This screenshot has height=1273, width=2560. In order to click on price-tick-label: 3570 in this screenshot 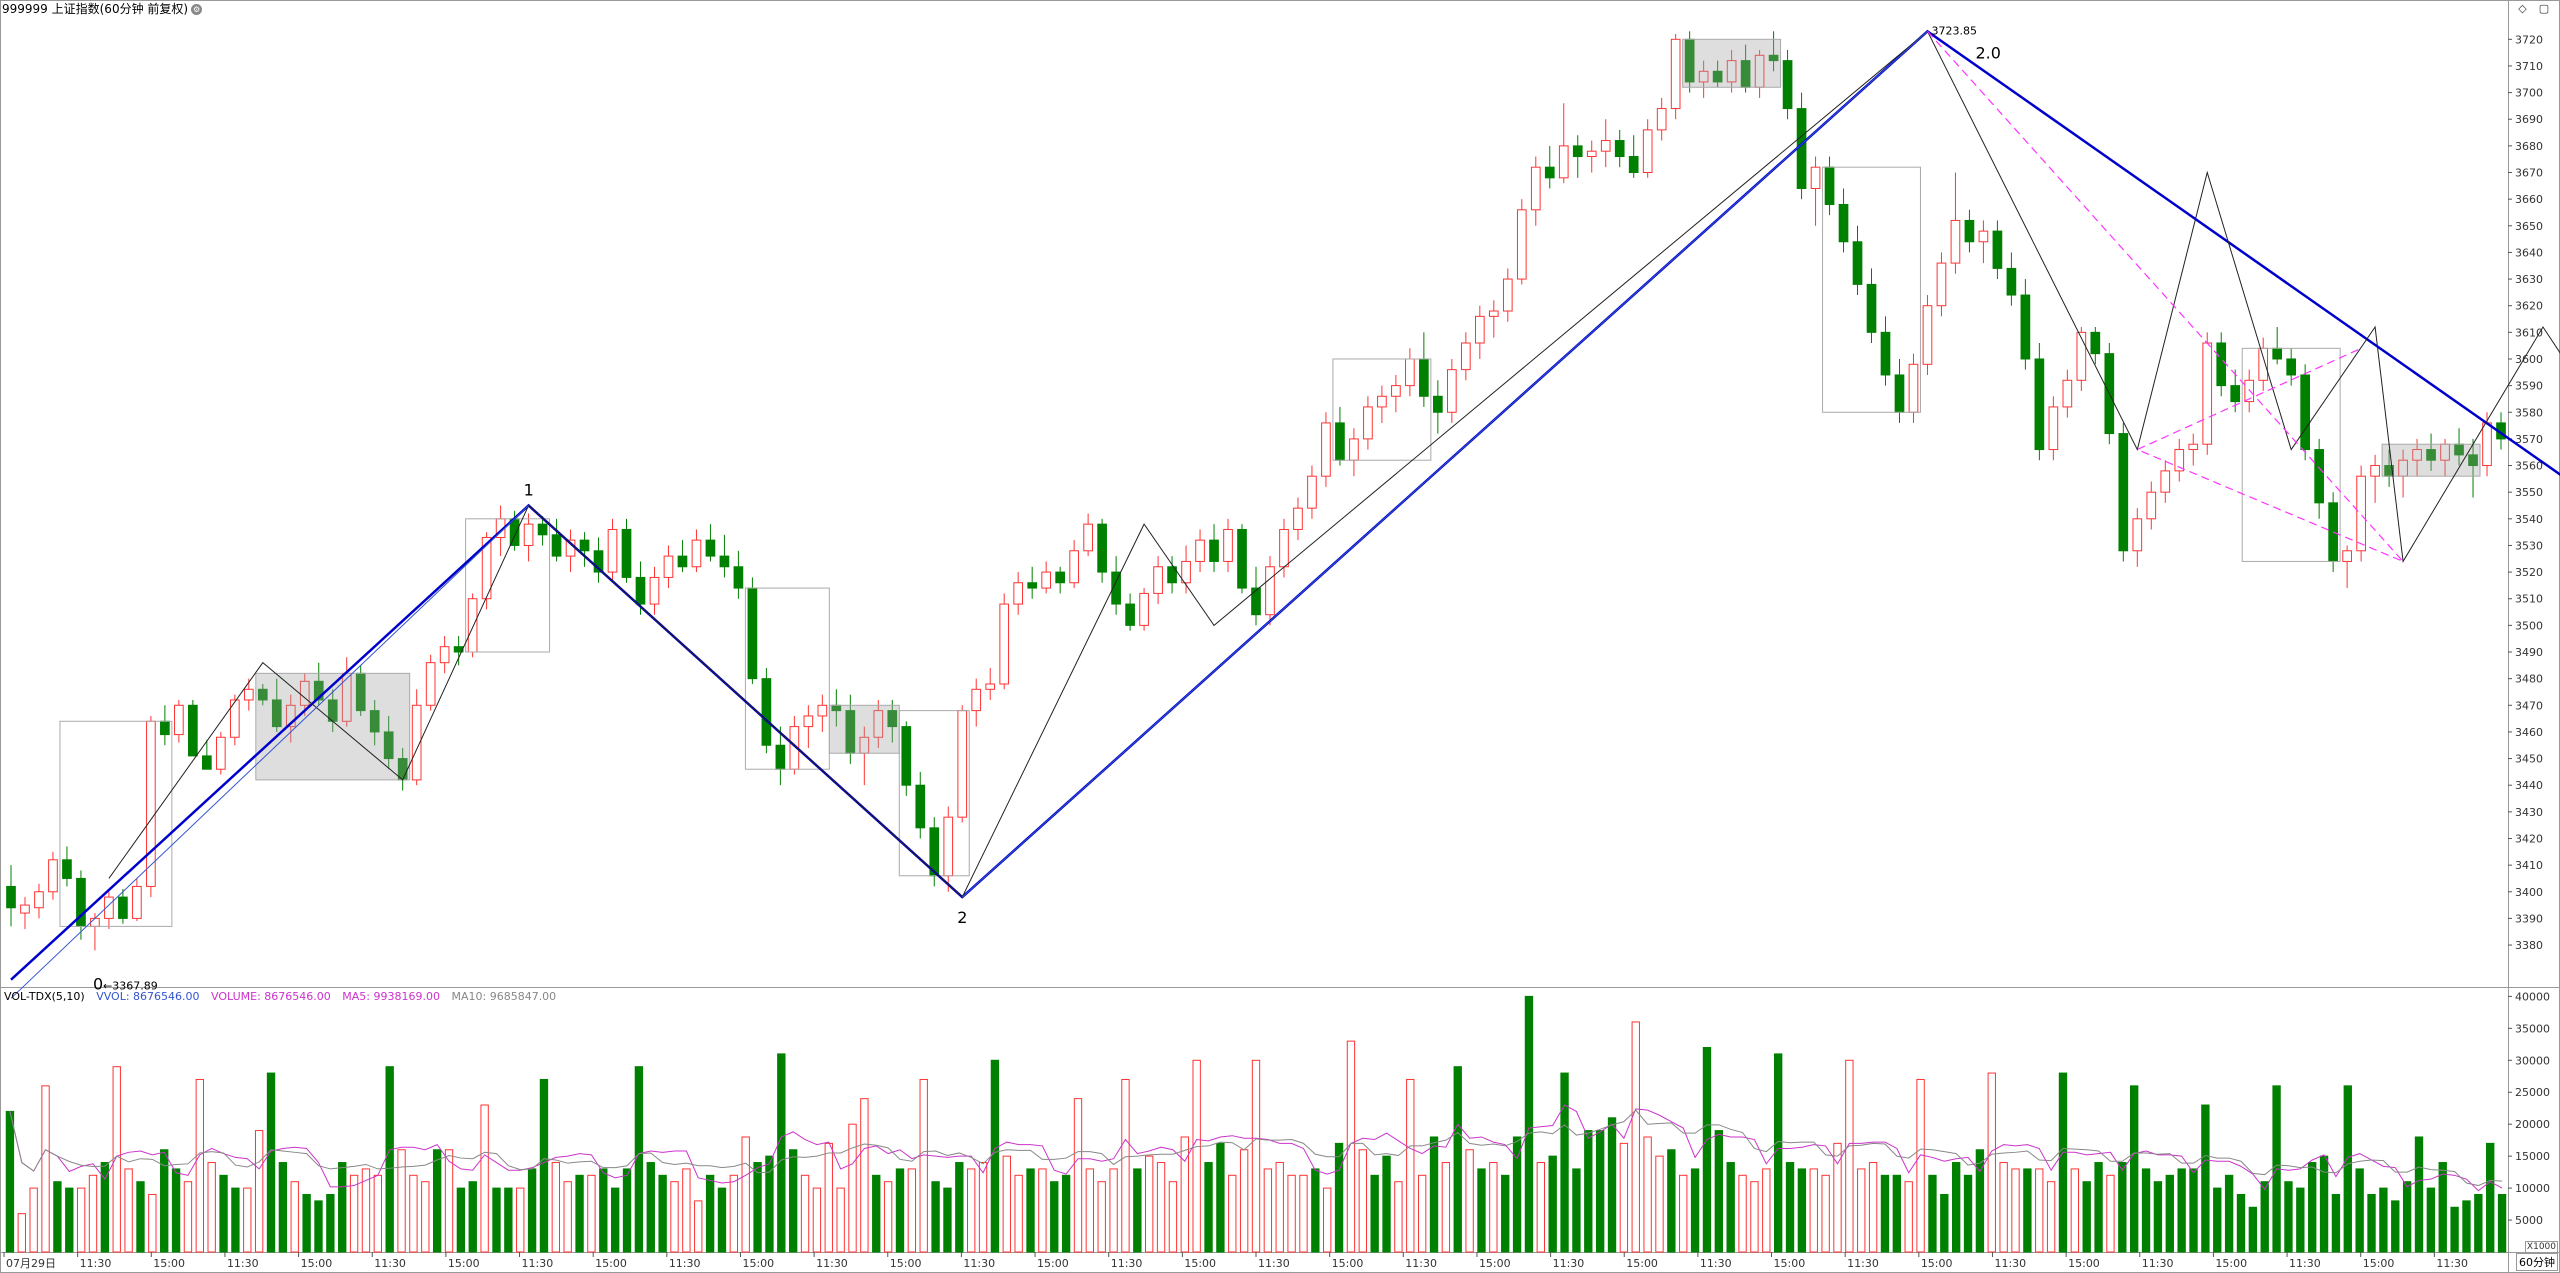, I will do `click(2529, 439)`.